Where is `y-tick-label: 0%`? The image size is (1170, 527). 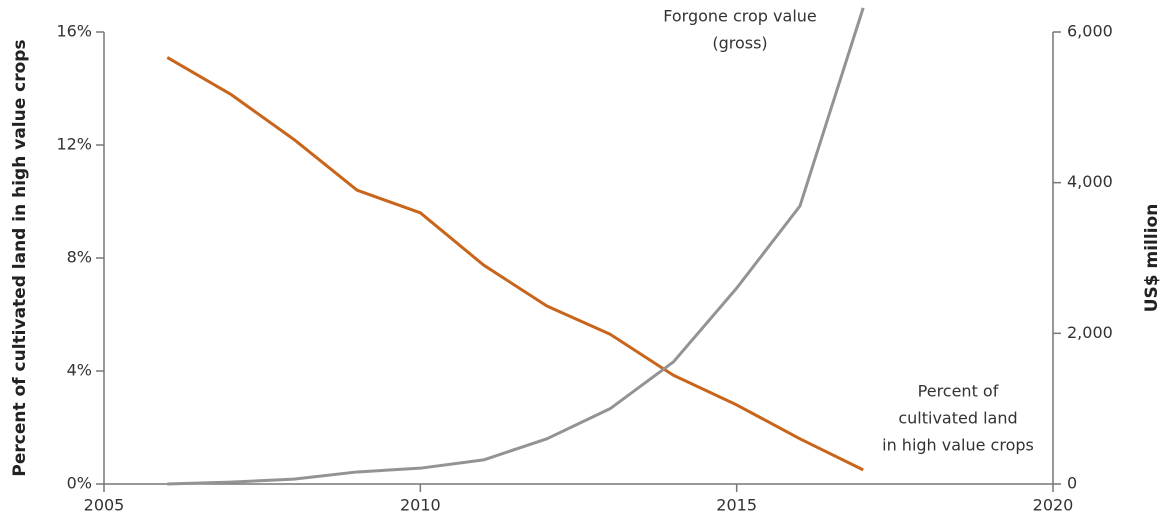 y-tick-label: 0% is located at coordinates (79, 483).